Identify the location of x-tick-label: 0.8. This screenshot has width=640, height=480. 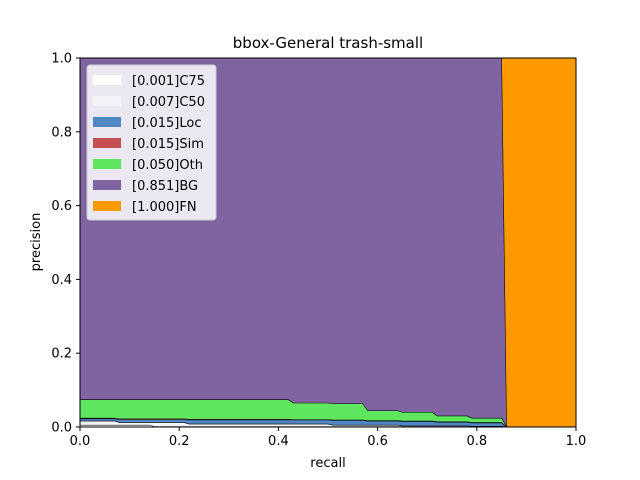
(476, 441).